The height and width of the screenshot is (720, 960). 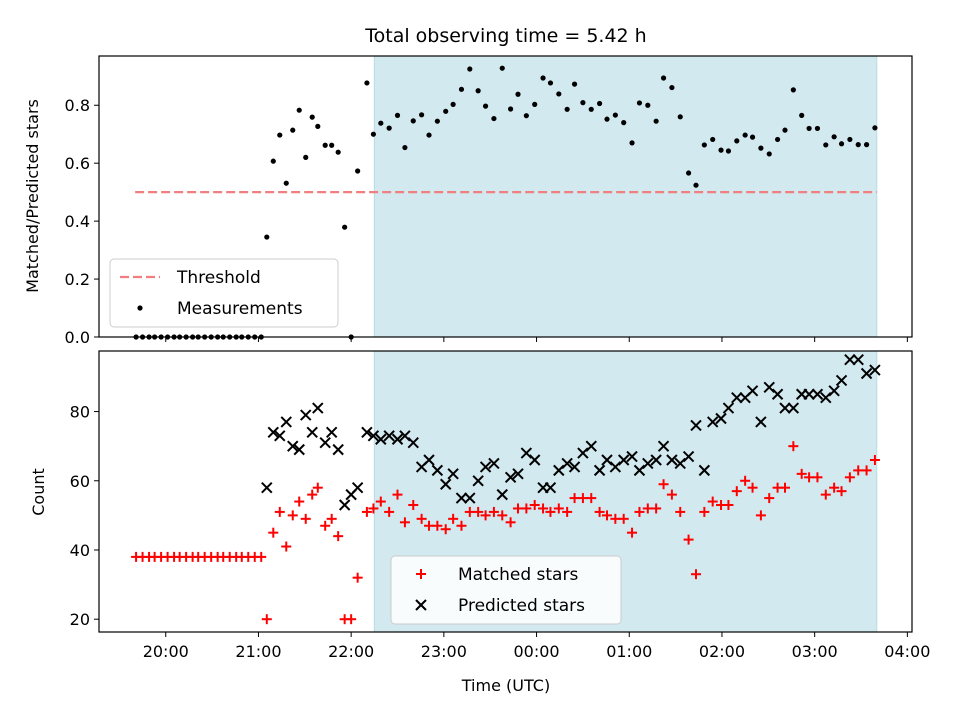 I want to click on legend-predicted-swatch-b, so click(x=421, y=605).